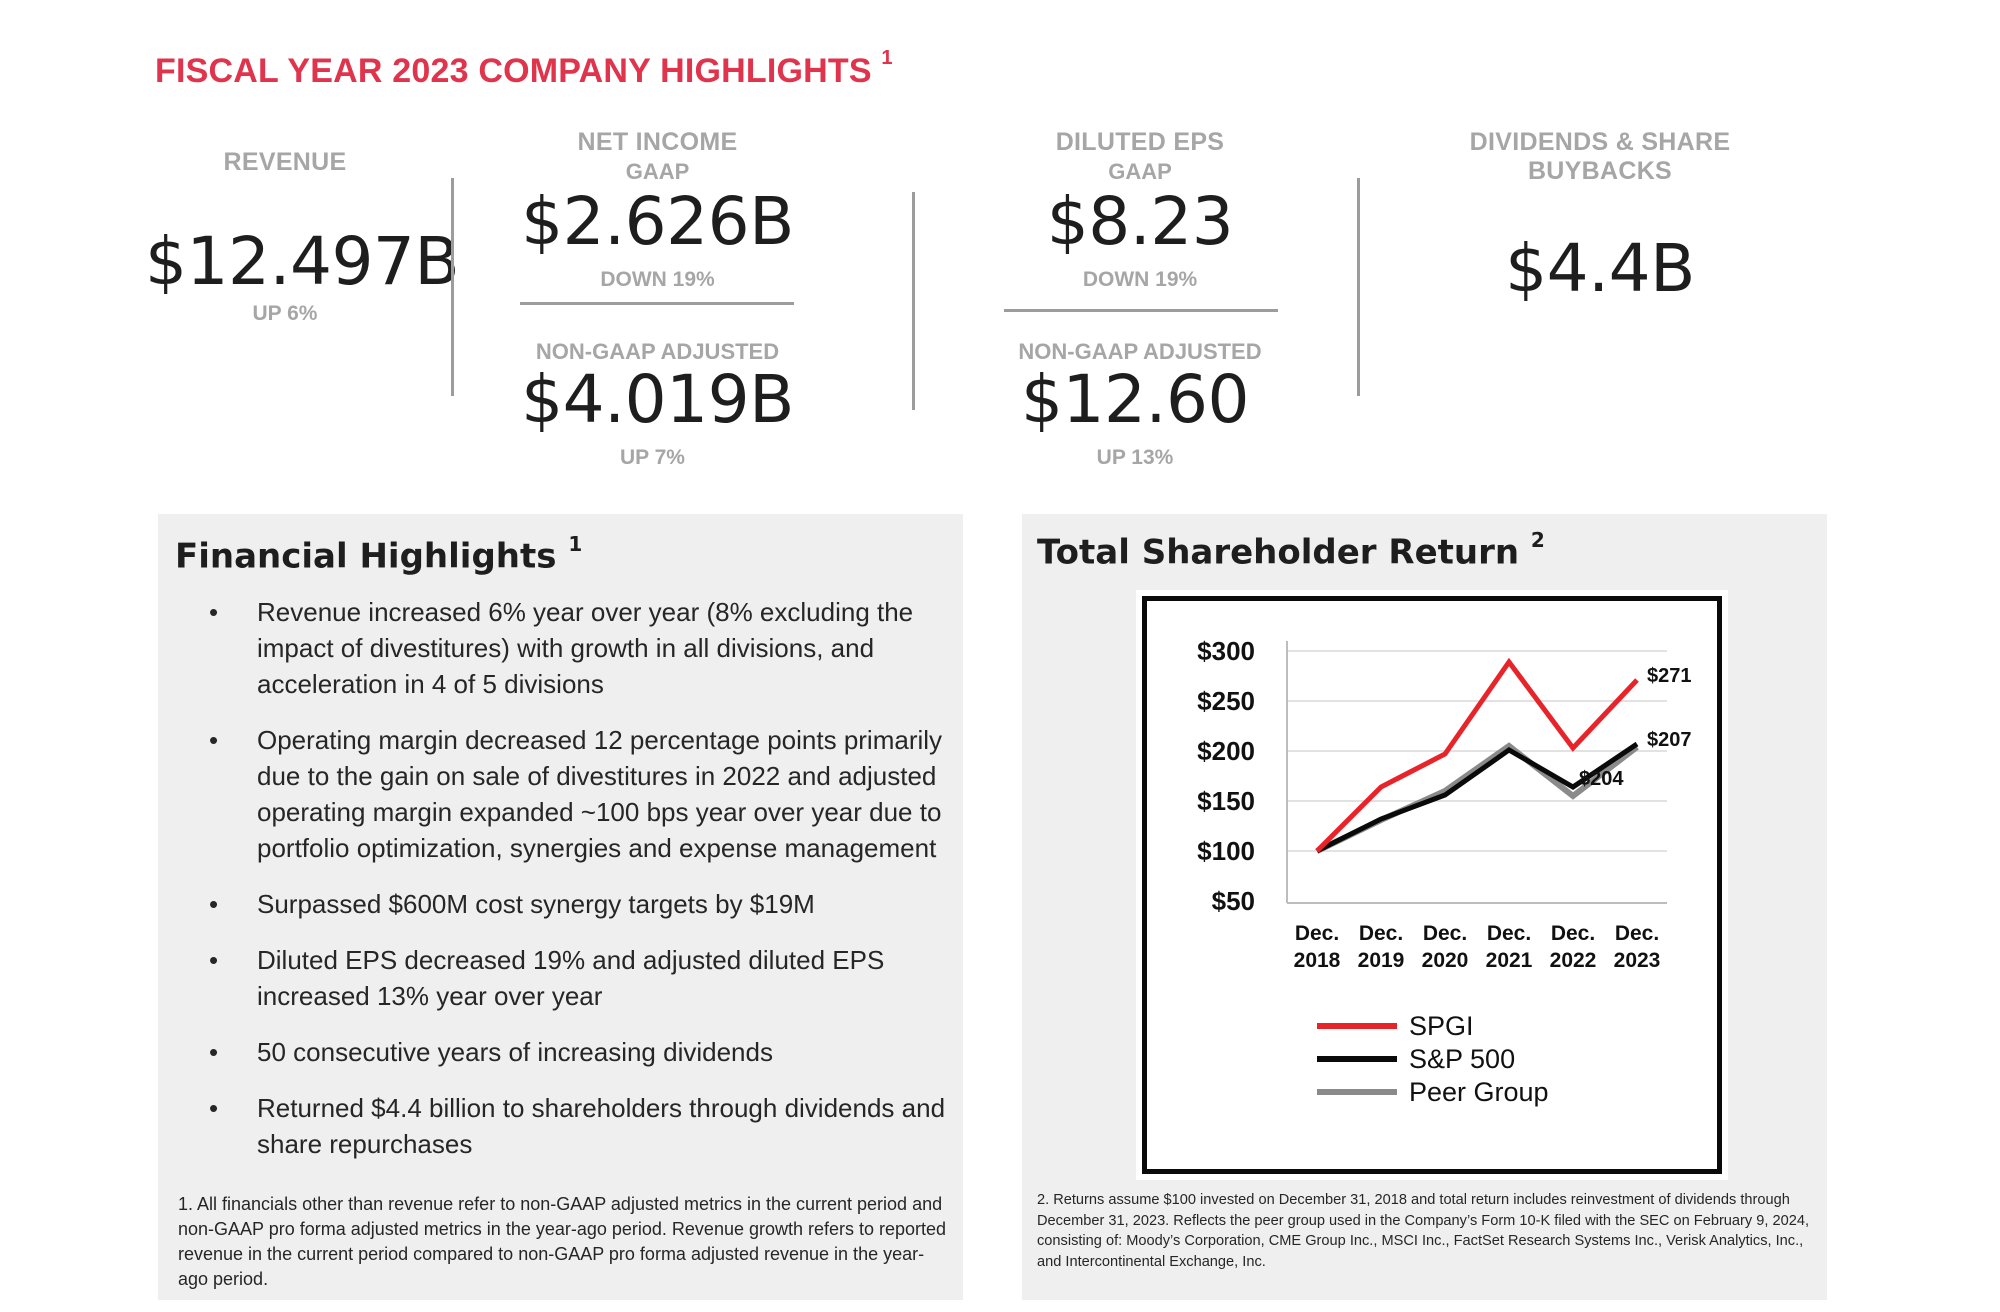  Describe the element at coordinates (887, 57) in the screenshot. I see `page-title-footnote-ref: 1` at that location.